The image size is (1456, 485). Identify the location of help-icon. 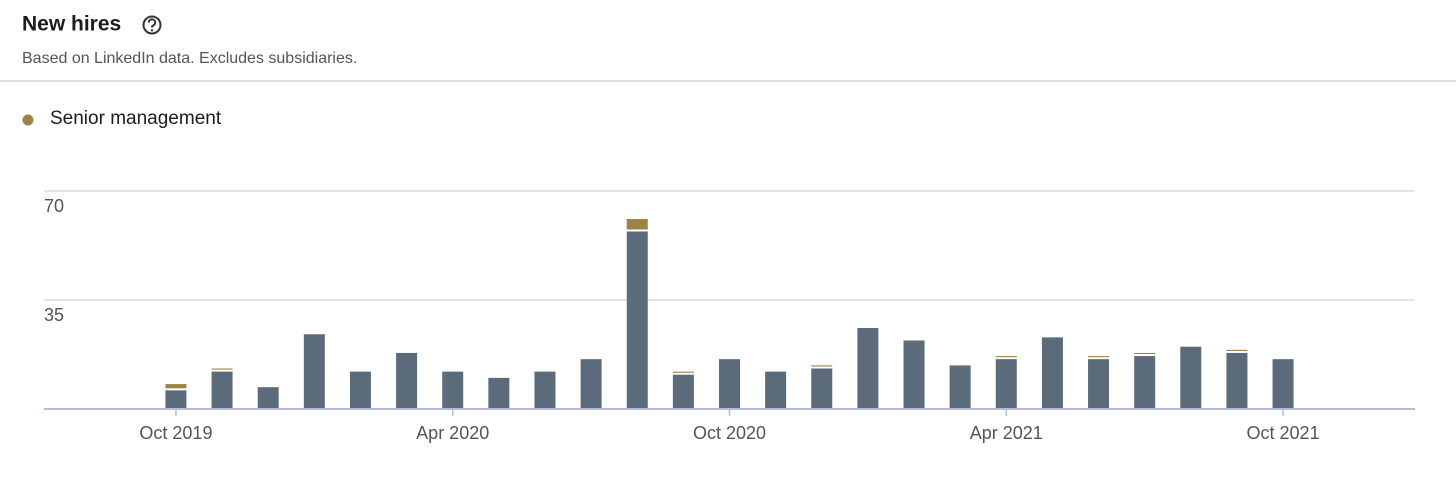
(152, 25).